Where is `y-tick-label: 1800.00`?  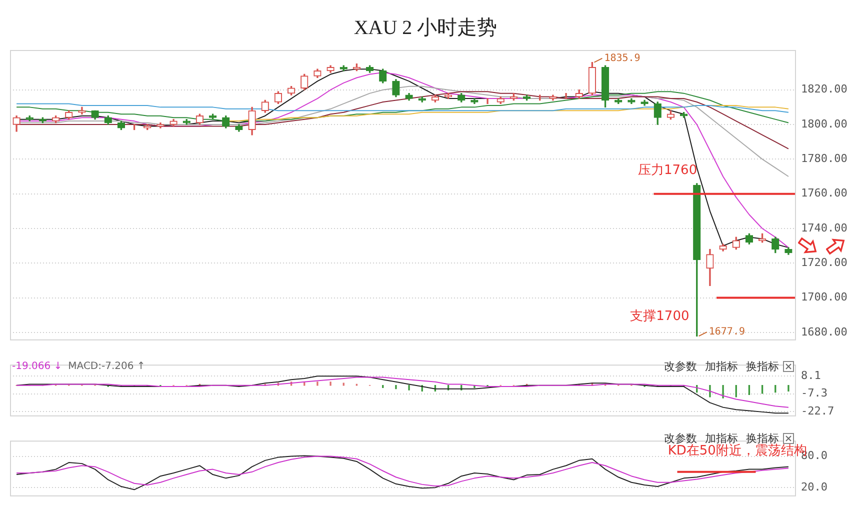
y-tick-label: 1800.00 is located at coordinates (824, 123).